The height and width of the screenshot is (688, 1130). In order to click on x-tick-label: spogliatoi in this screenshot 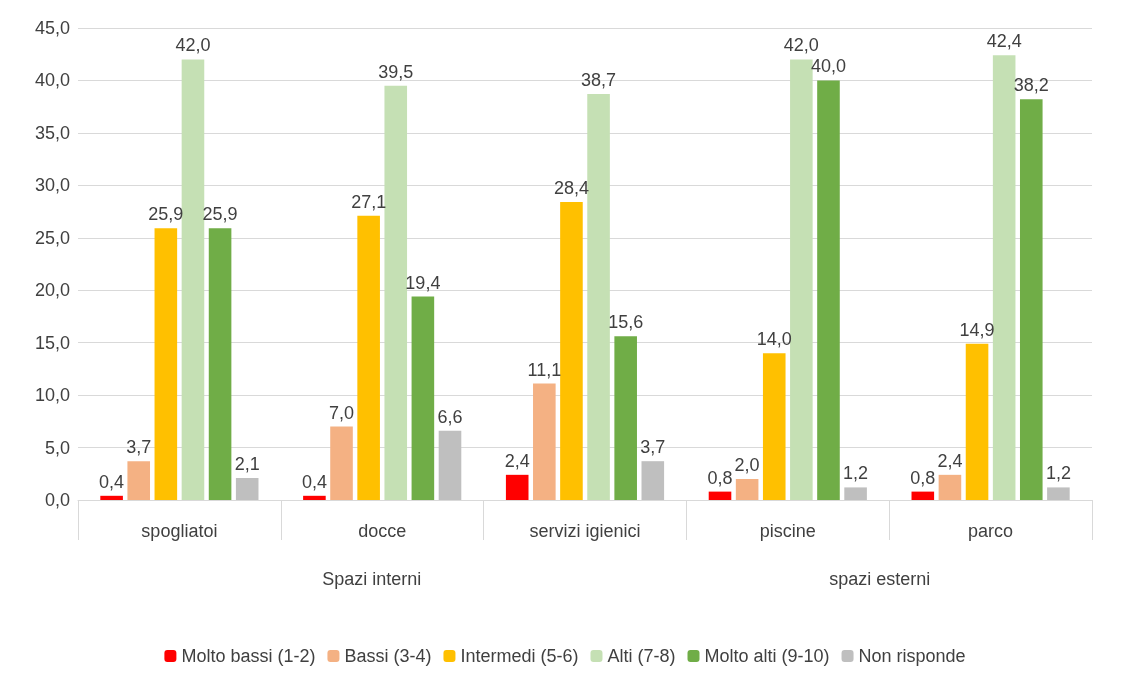, I will do `click(179, 531)`.